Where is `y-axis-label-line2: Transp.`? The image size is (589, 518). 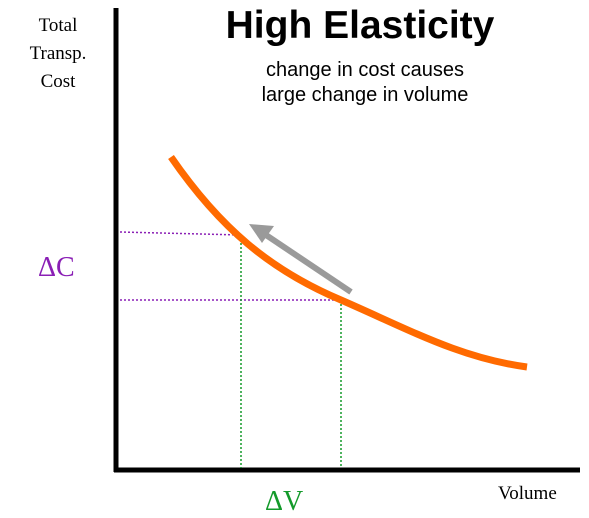 y-axis-label-line2: Transp. is located at coordinates (58, 53).